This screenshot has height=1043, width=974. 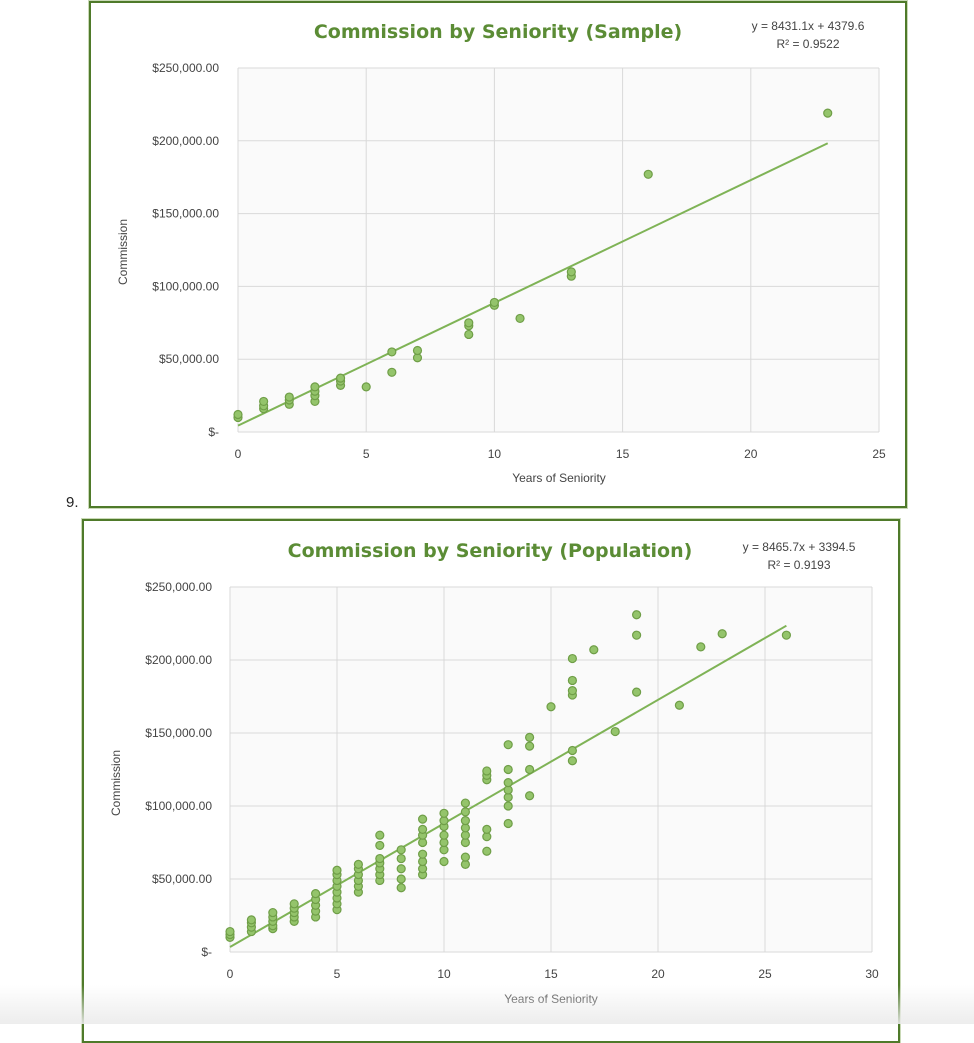 I want to click on question-number: 9., so click(x=72, y=502).